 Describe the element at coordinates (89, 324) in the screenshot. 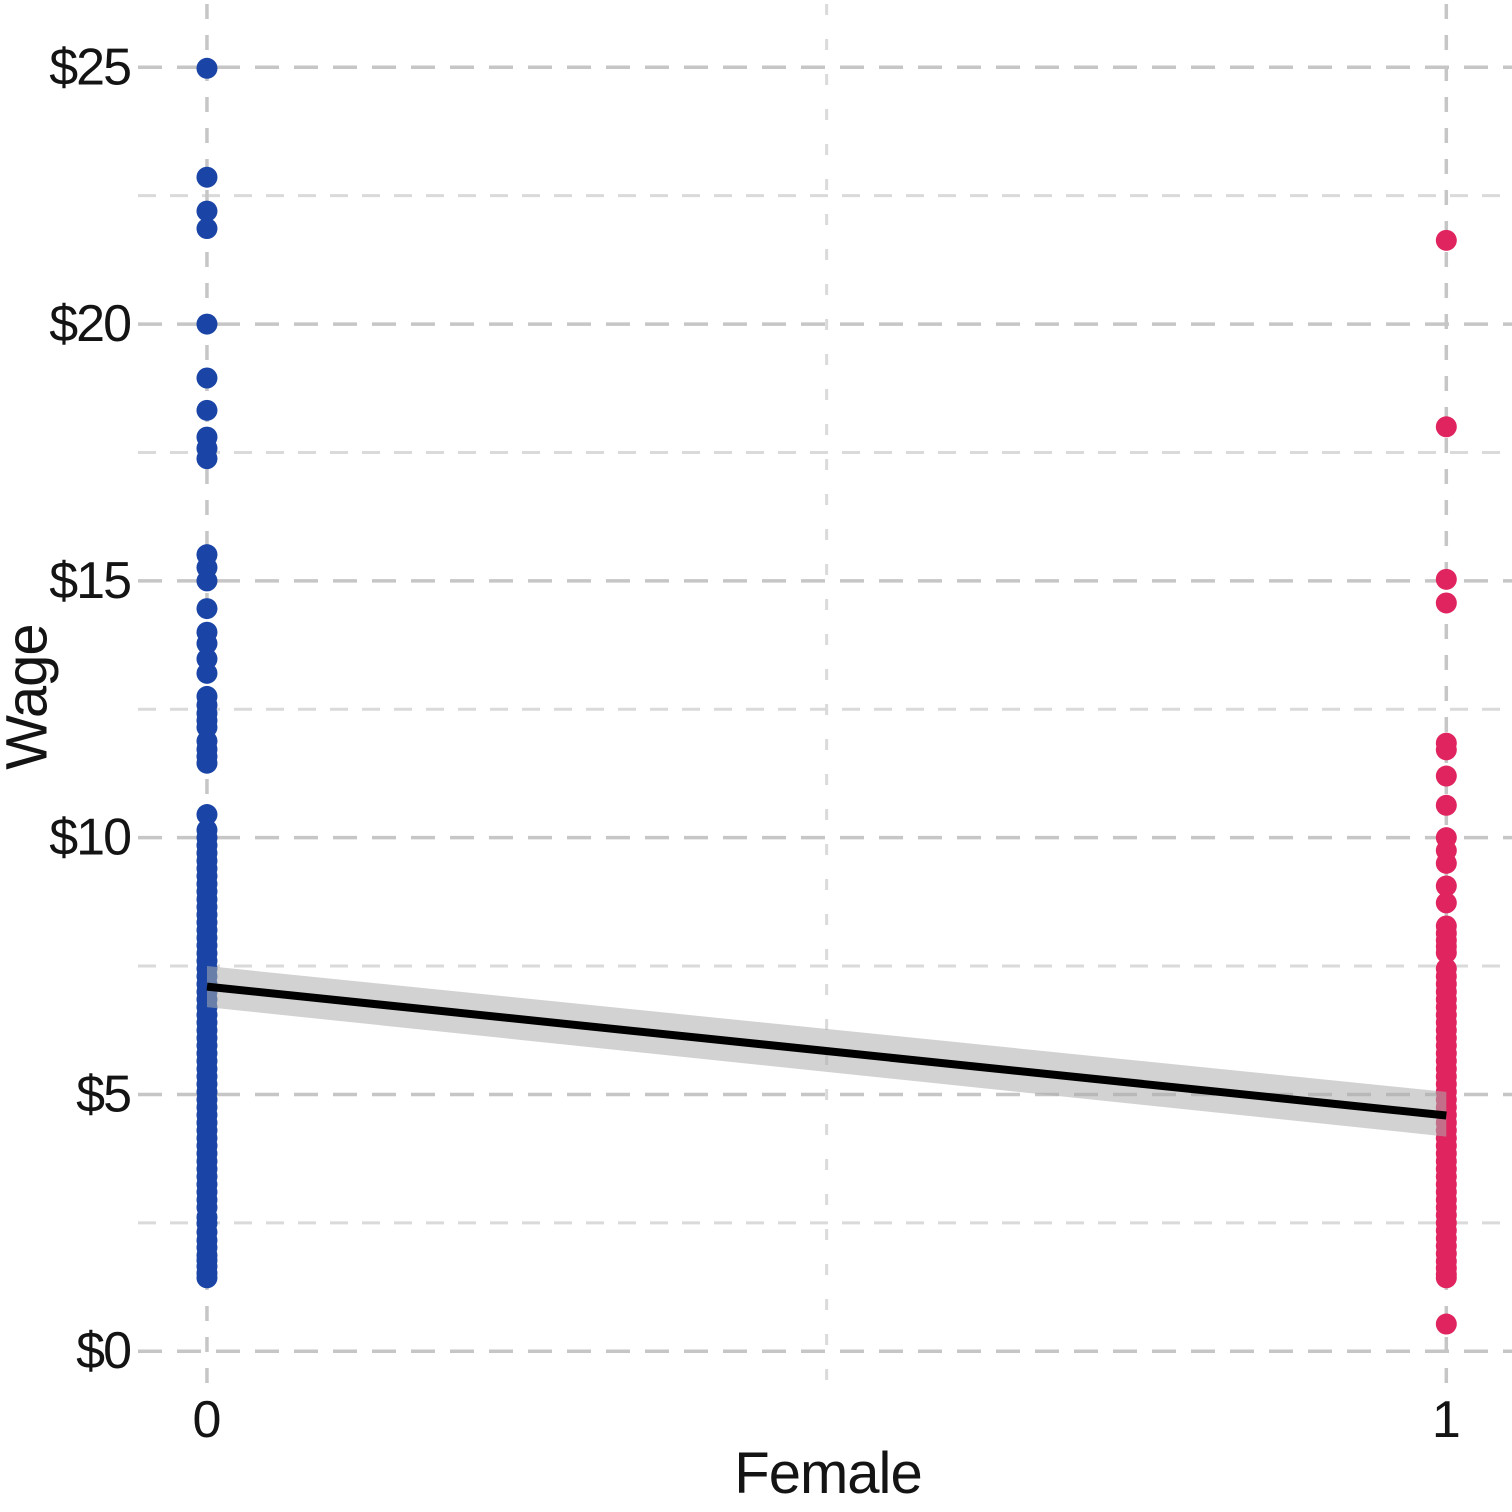

I see `y-tick-label: $20` at that location.